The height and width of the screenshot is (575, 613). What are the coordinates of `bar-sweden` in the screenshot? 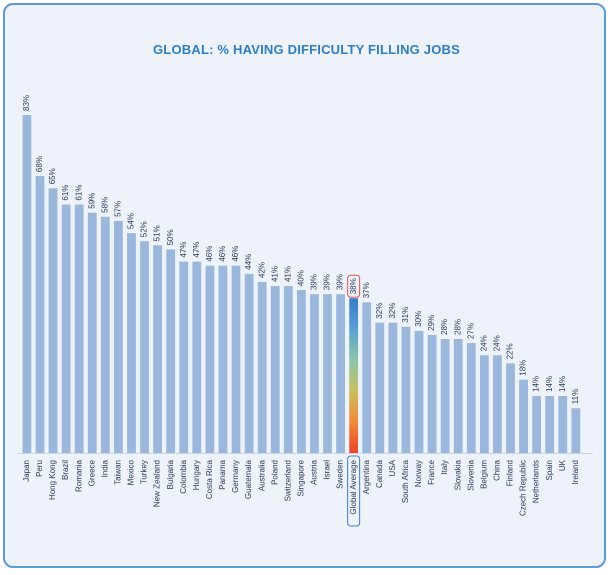 It's located at (340, 373).